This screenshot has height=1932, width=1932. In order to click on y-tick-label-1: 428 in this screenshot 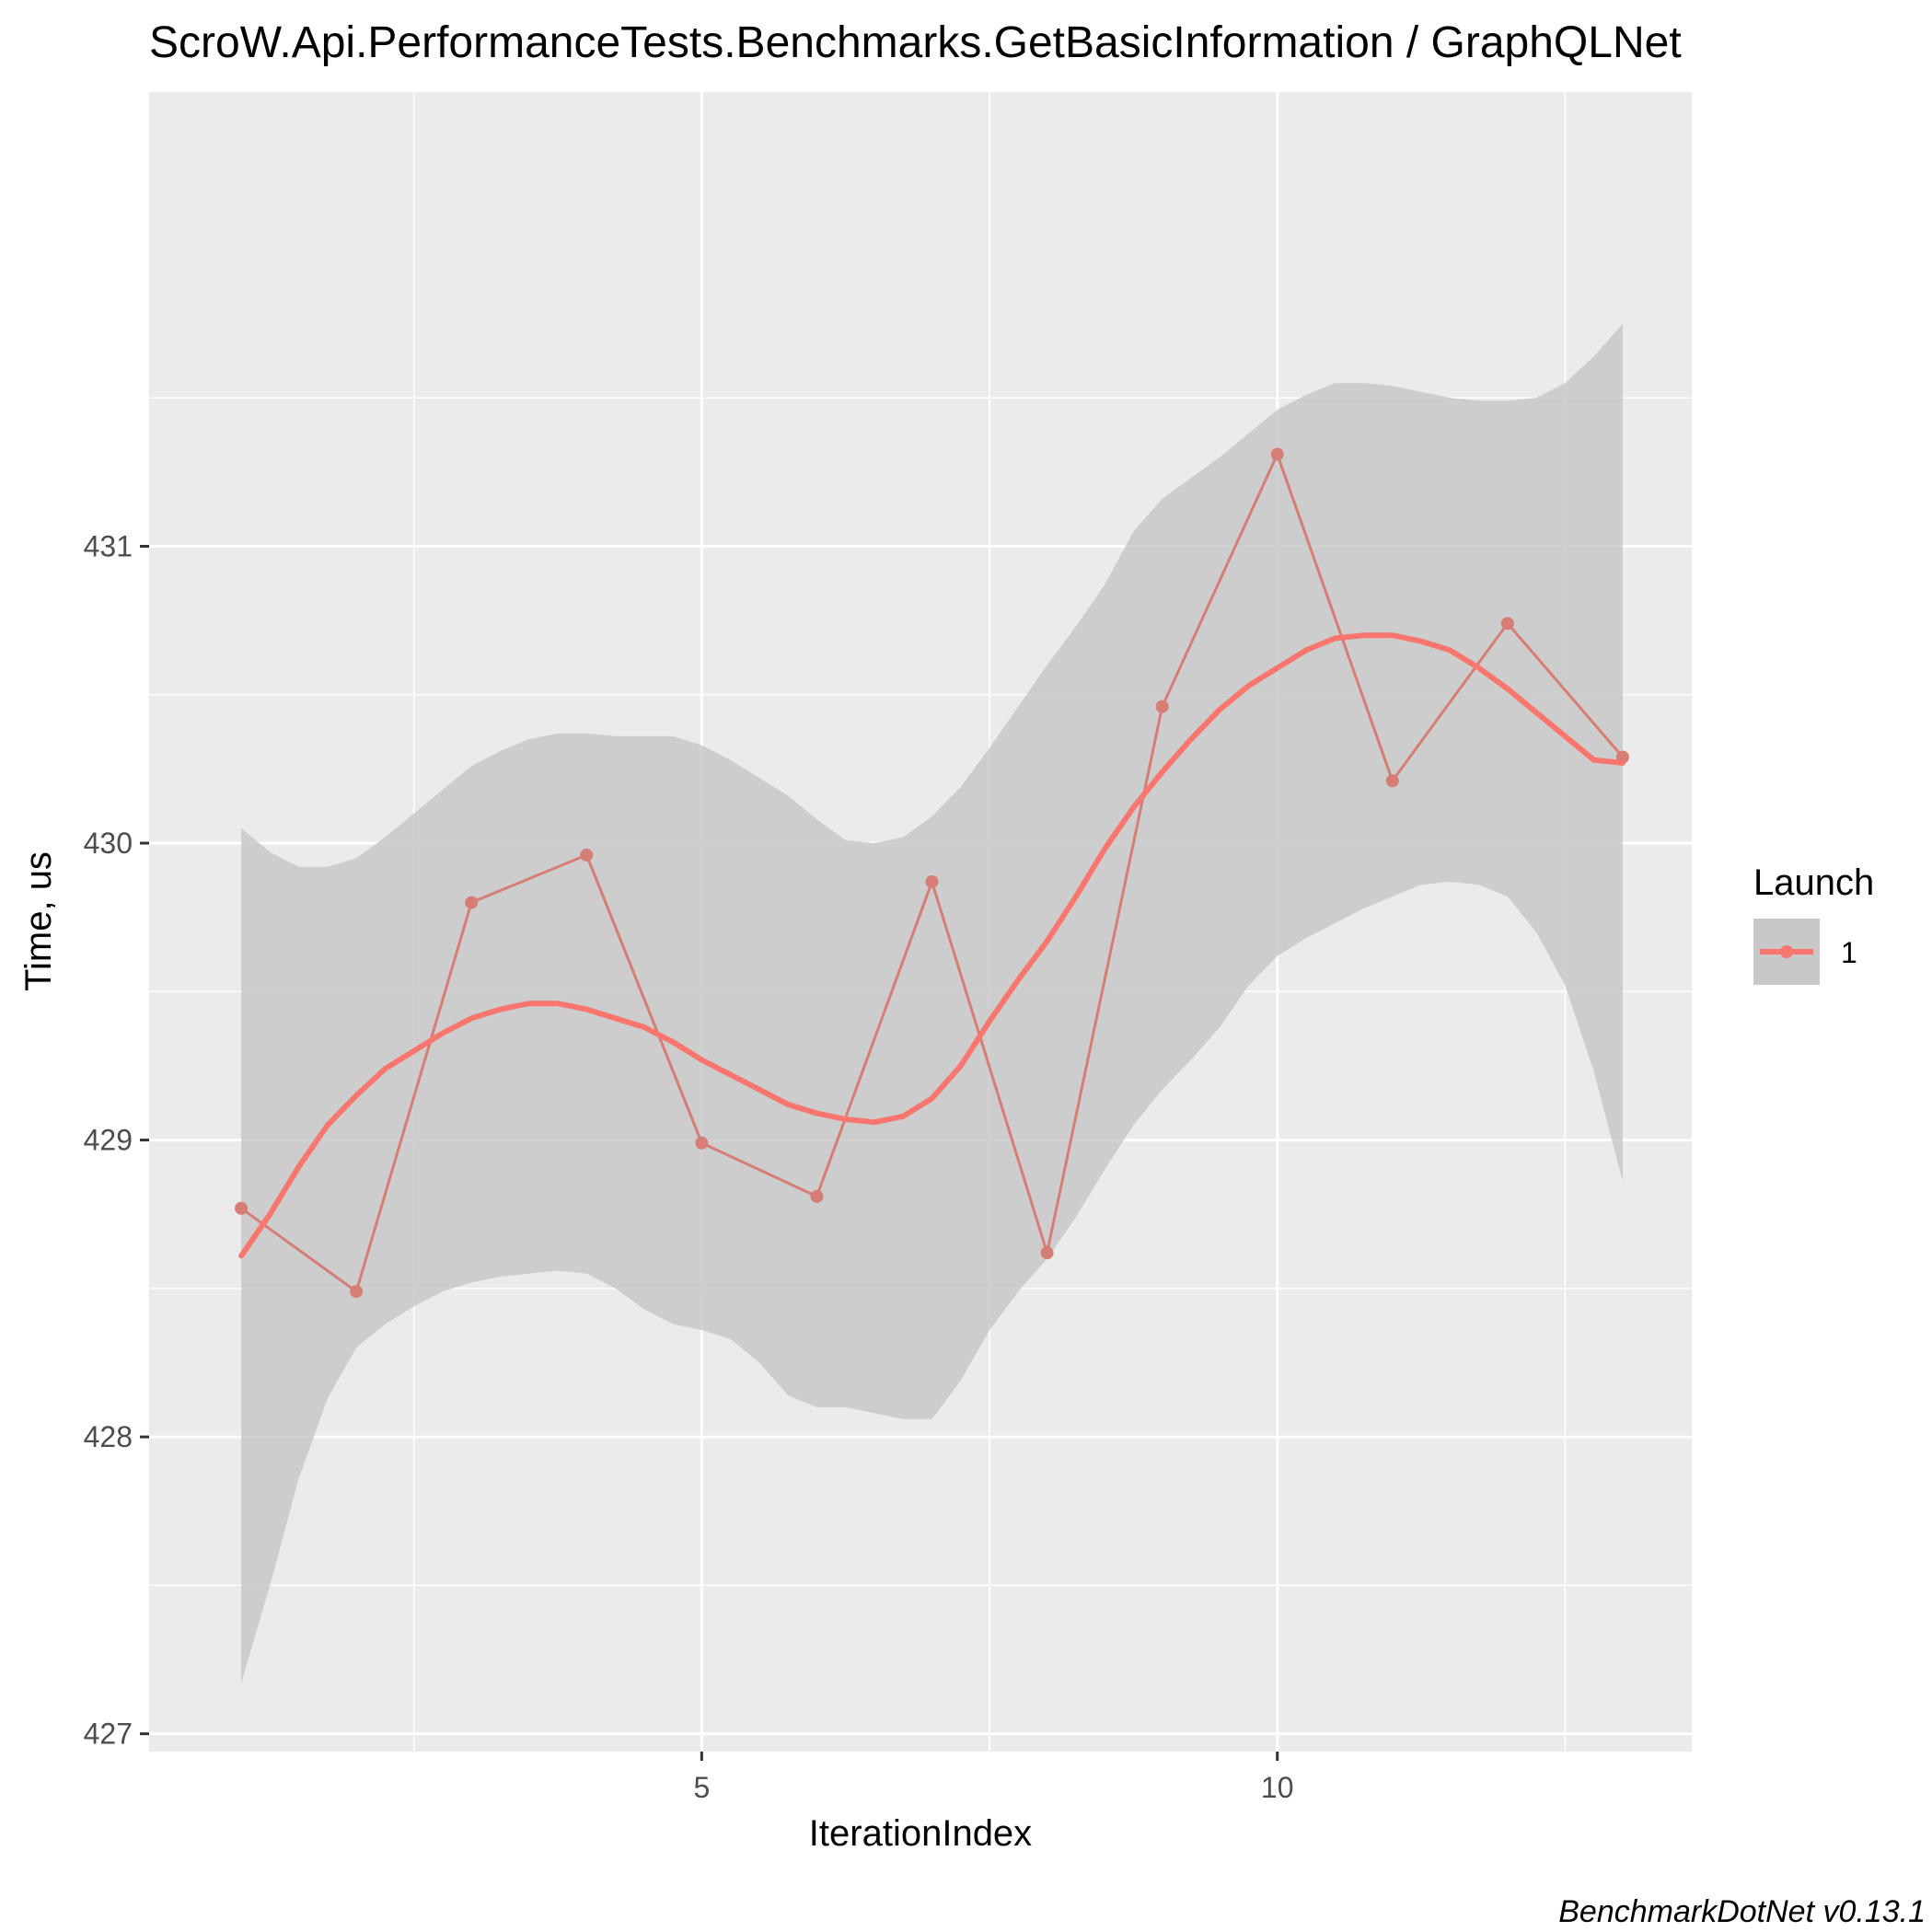, I will do `click(109, 1437)`.